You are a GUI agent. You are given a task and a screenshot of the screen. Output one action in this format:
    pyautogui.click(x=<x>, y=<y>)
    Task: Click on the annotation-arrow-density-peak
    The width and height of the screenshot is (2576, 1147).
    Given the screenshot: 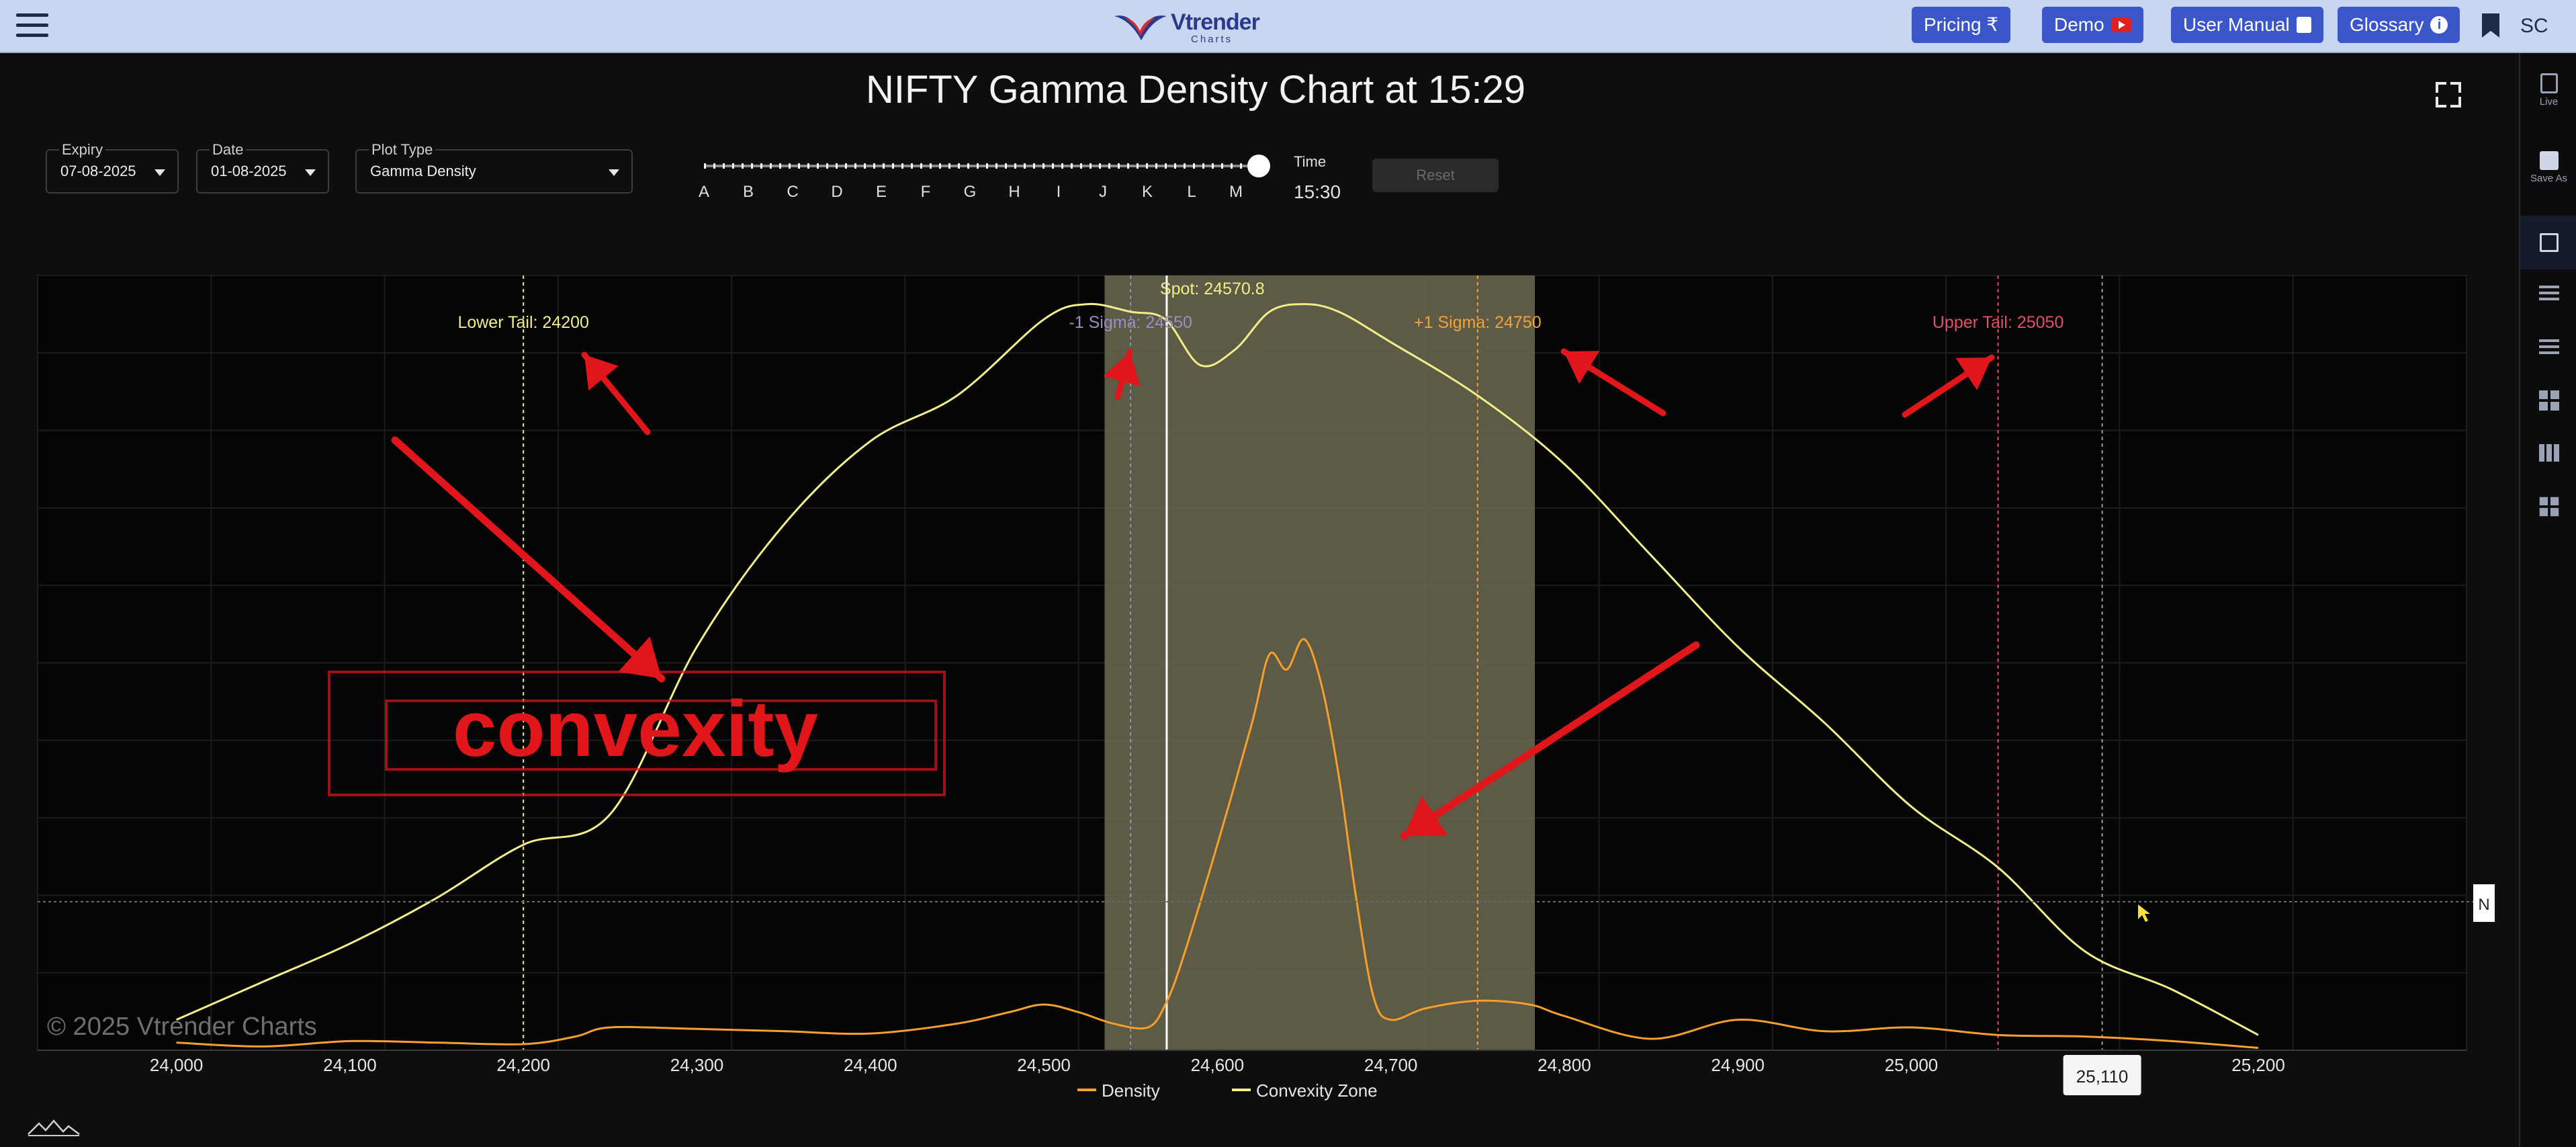 What is the action you would take?
    pyautogui.click(x=1550, y=740)
    